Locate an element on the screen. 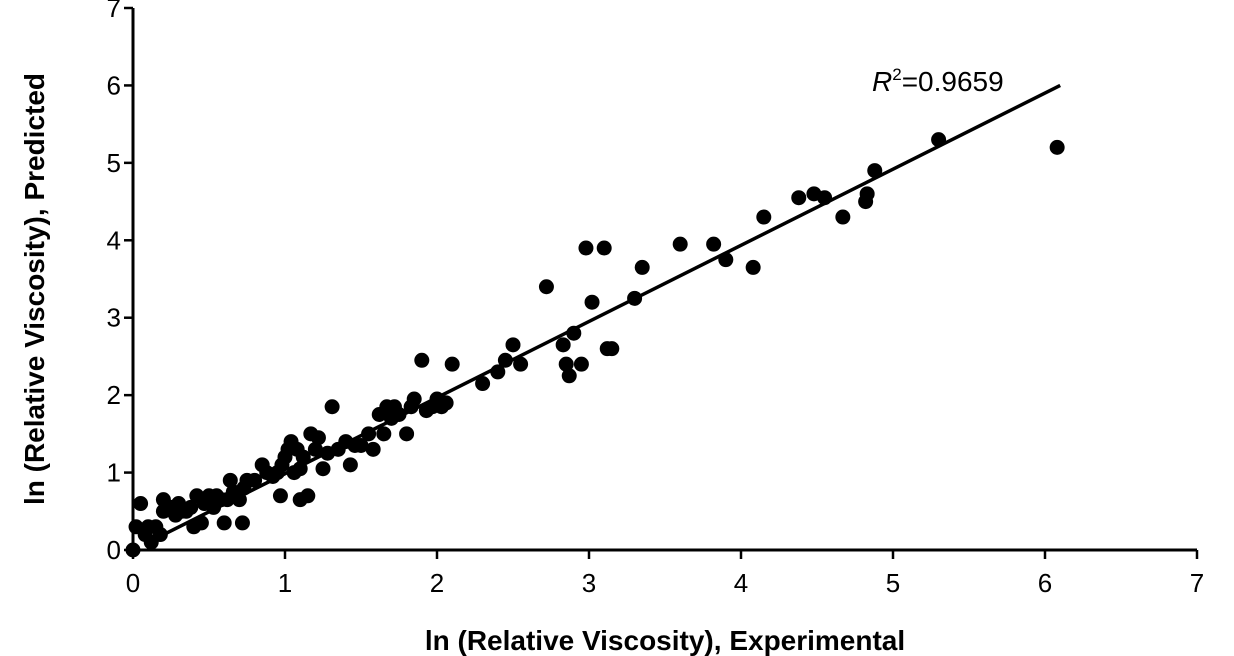  y-axis-title: ln (Relative Viscosity), Predicted is located at coordinates (34, 289).